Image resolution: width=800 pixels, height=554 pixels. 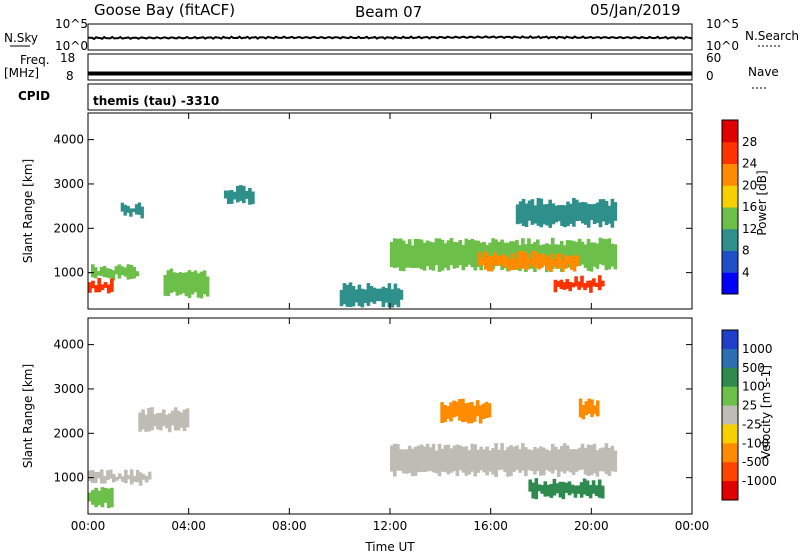 I want to click on y-tick-label: 2000, so click(x=68, y=433).